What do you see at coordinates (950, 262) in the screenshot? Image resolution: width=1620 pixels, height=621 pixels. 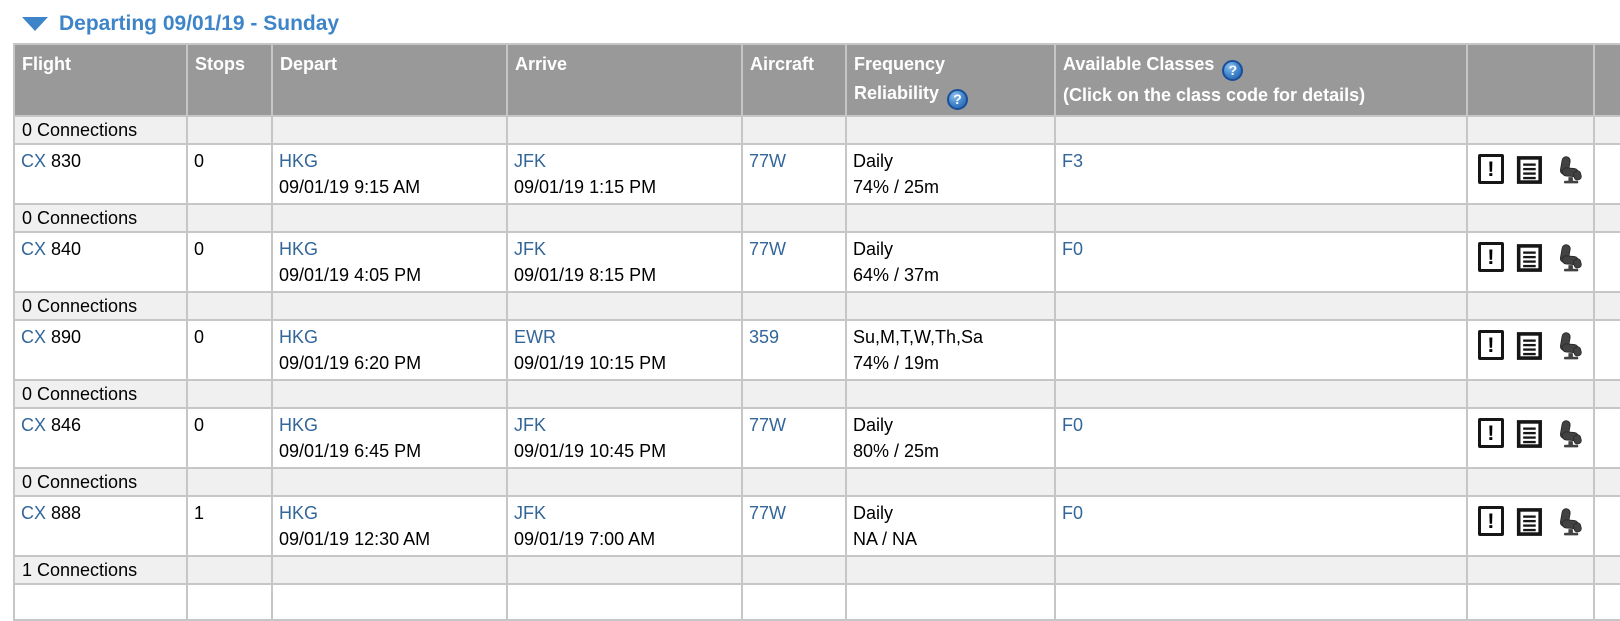 I see `frequency-reliability-cell: Daily 64% / 37m` at bounding box center [950, 262].